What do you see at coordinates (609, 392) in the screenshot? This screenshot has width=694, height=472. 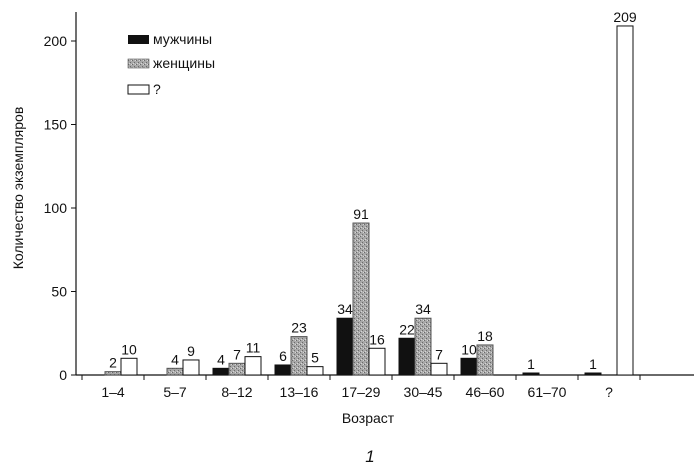 I see `x-tick-label: ?` at bounding box center [609, 392].